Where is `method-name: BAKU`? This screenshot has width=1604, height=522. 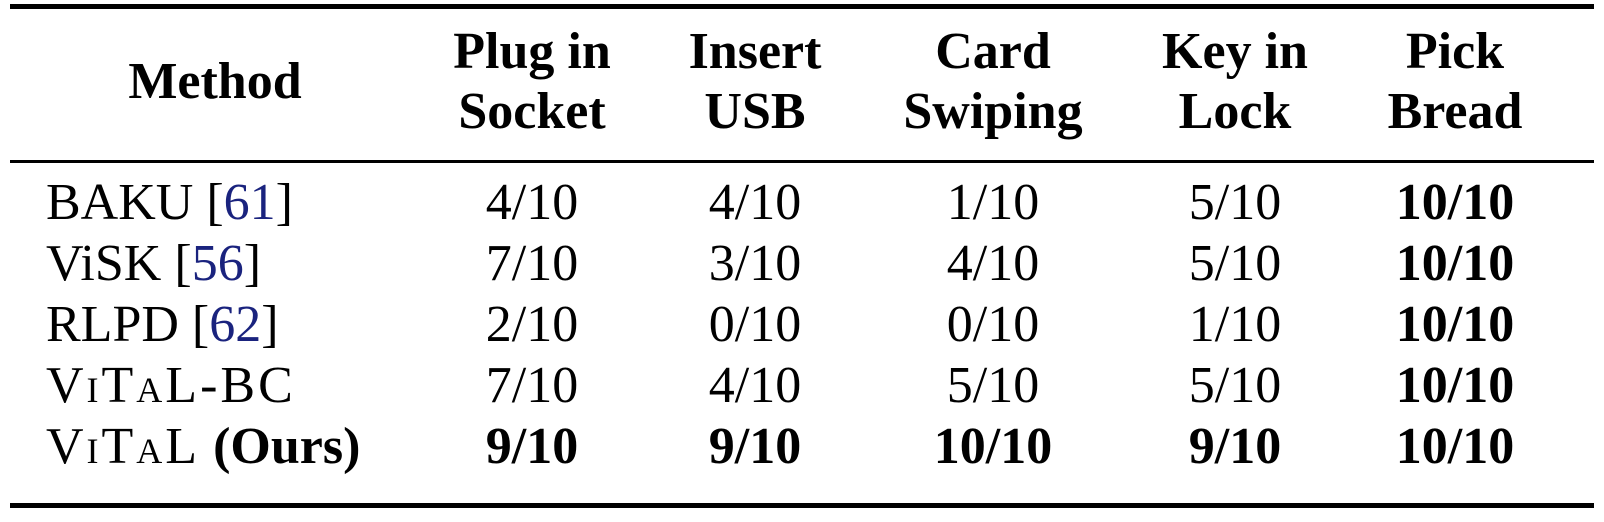
method-name: BAKU is located at coordinates (120, 202).